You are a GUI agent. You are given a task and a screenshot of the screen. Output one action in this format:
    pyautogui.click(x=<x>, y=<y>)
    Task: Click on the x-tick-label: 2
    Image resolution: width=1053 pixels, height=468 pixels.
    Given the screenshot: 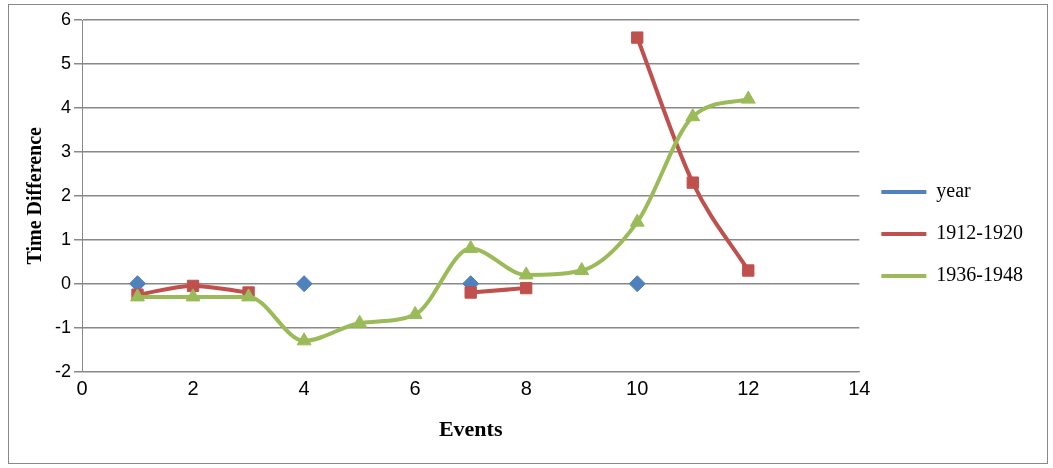 What is the action you would take?
    pyautogui.click(x=193, y=388)
    